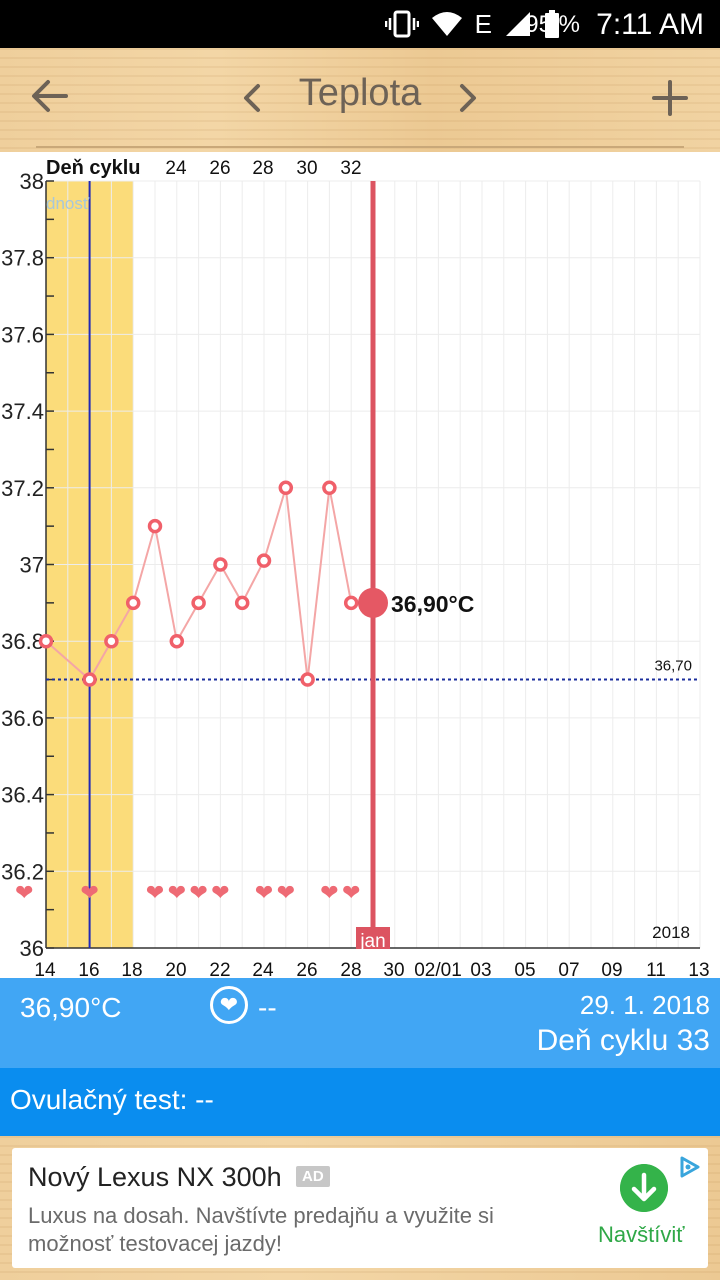 This screenshot has height=1280, width=720. What do you see at coordinates (350, 168) in the screenshot?
I see `cycle-day-tick: 32` at bounding box center [350, 168].